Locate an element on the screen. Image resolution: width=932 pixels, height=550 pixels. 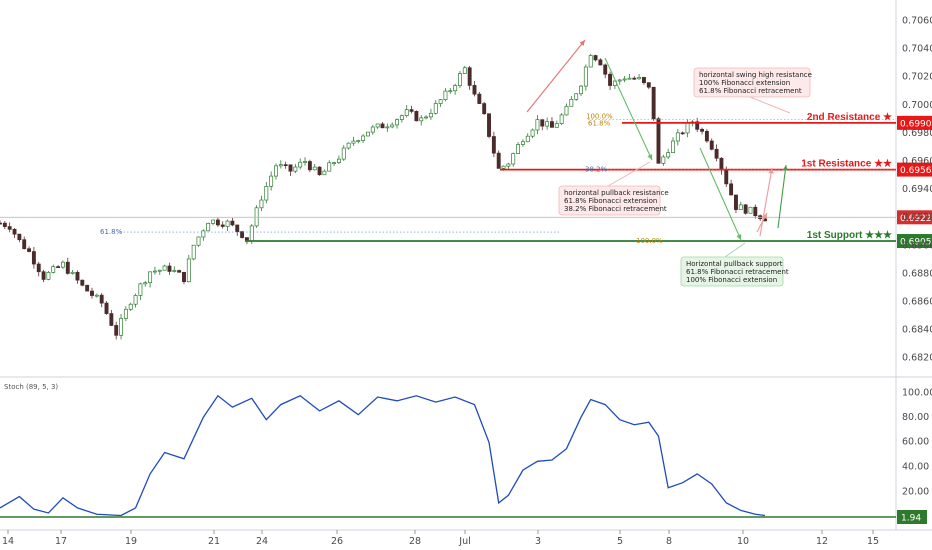
annotation-text: 38.2% Fibonacci retracement is located at coordinates (615, 209).